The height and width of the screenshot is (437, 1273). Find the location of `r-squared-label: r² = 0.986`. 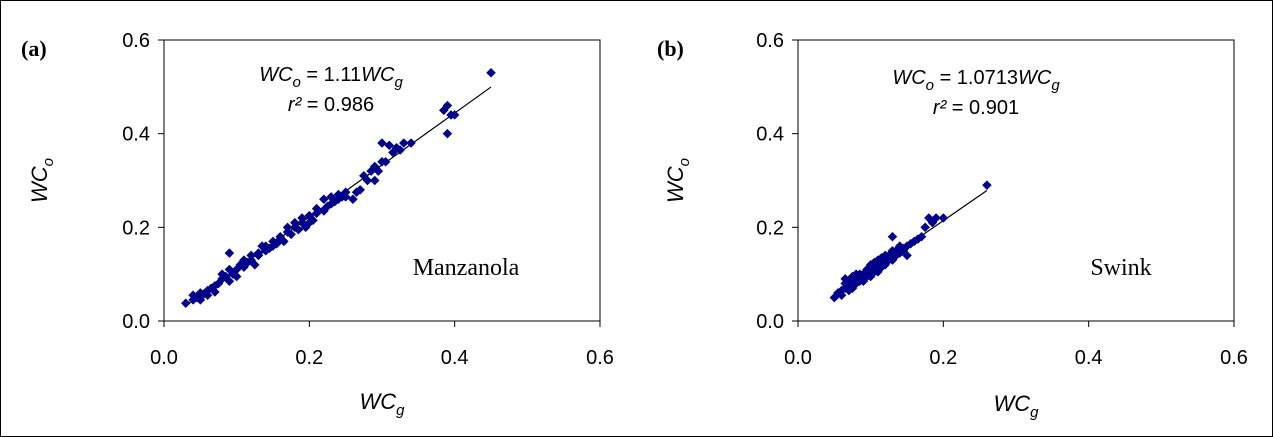

r-squared-label: r² = 0.986 is located at coordinates (331, 105).